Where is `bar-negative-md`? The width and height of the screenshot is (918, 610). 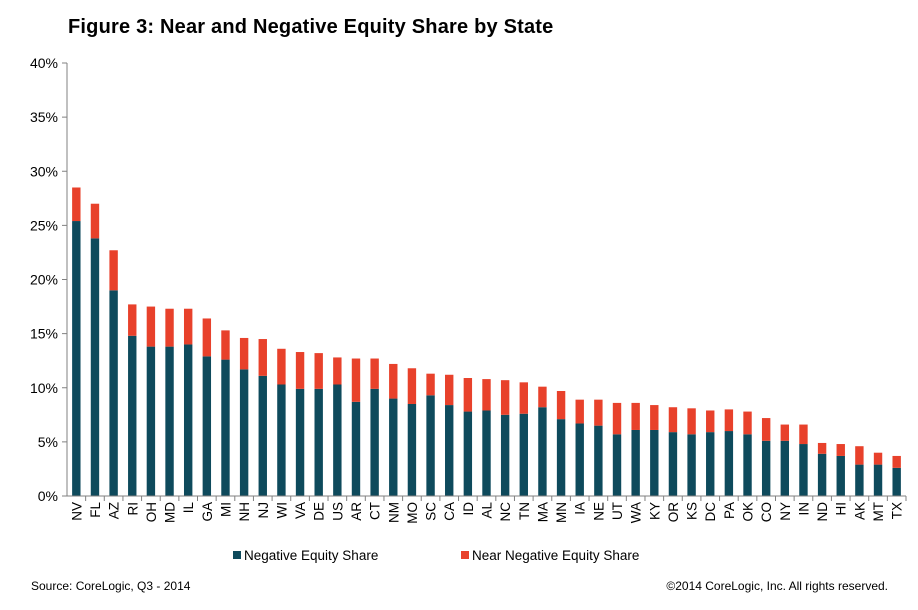 bar-negative-md is located at coordinates (169, 421).